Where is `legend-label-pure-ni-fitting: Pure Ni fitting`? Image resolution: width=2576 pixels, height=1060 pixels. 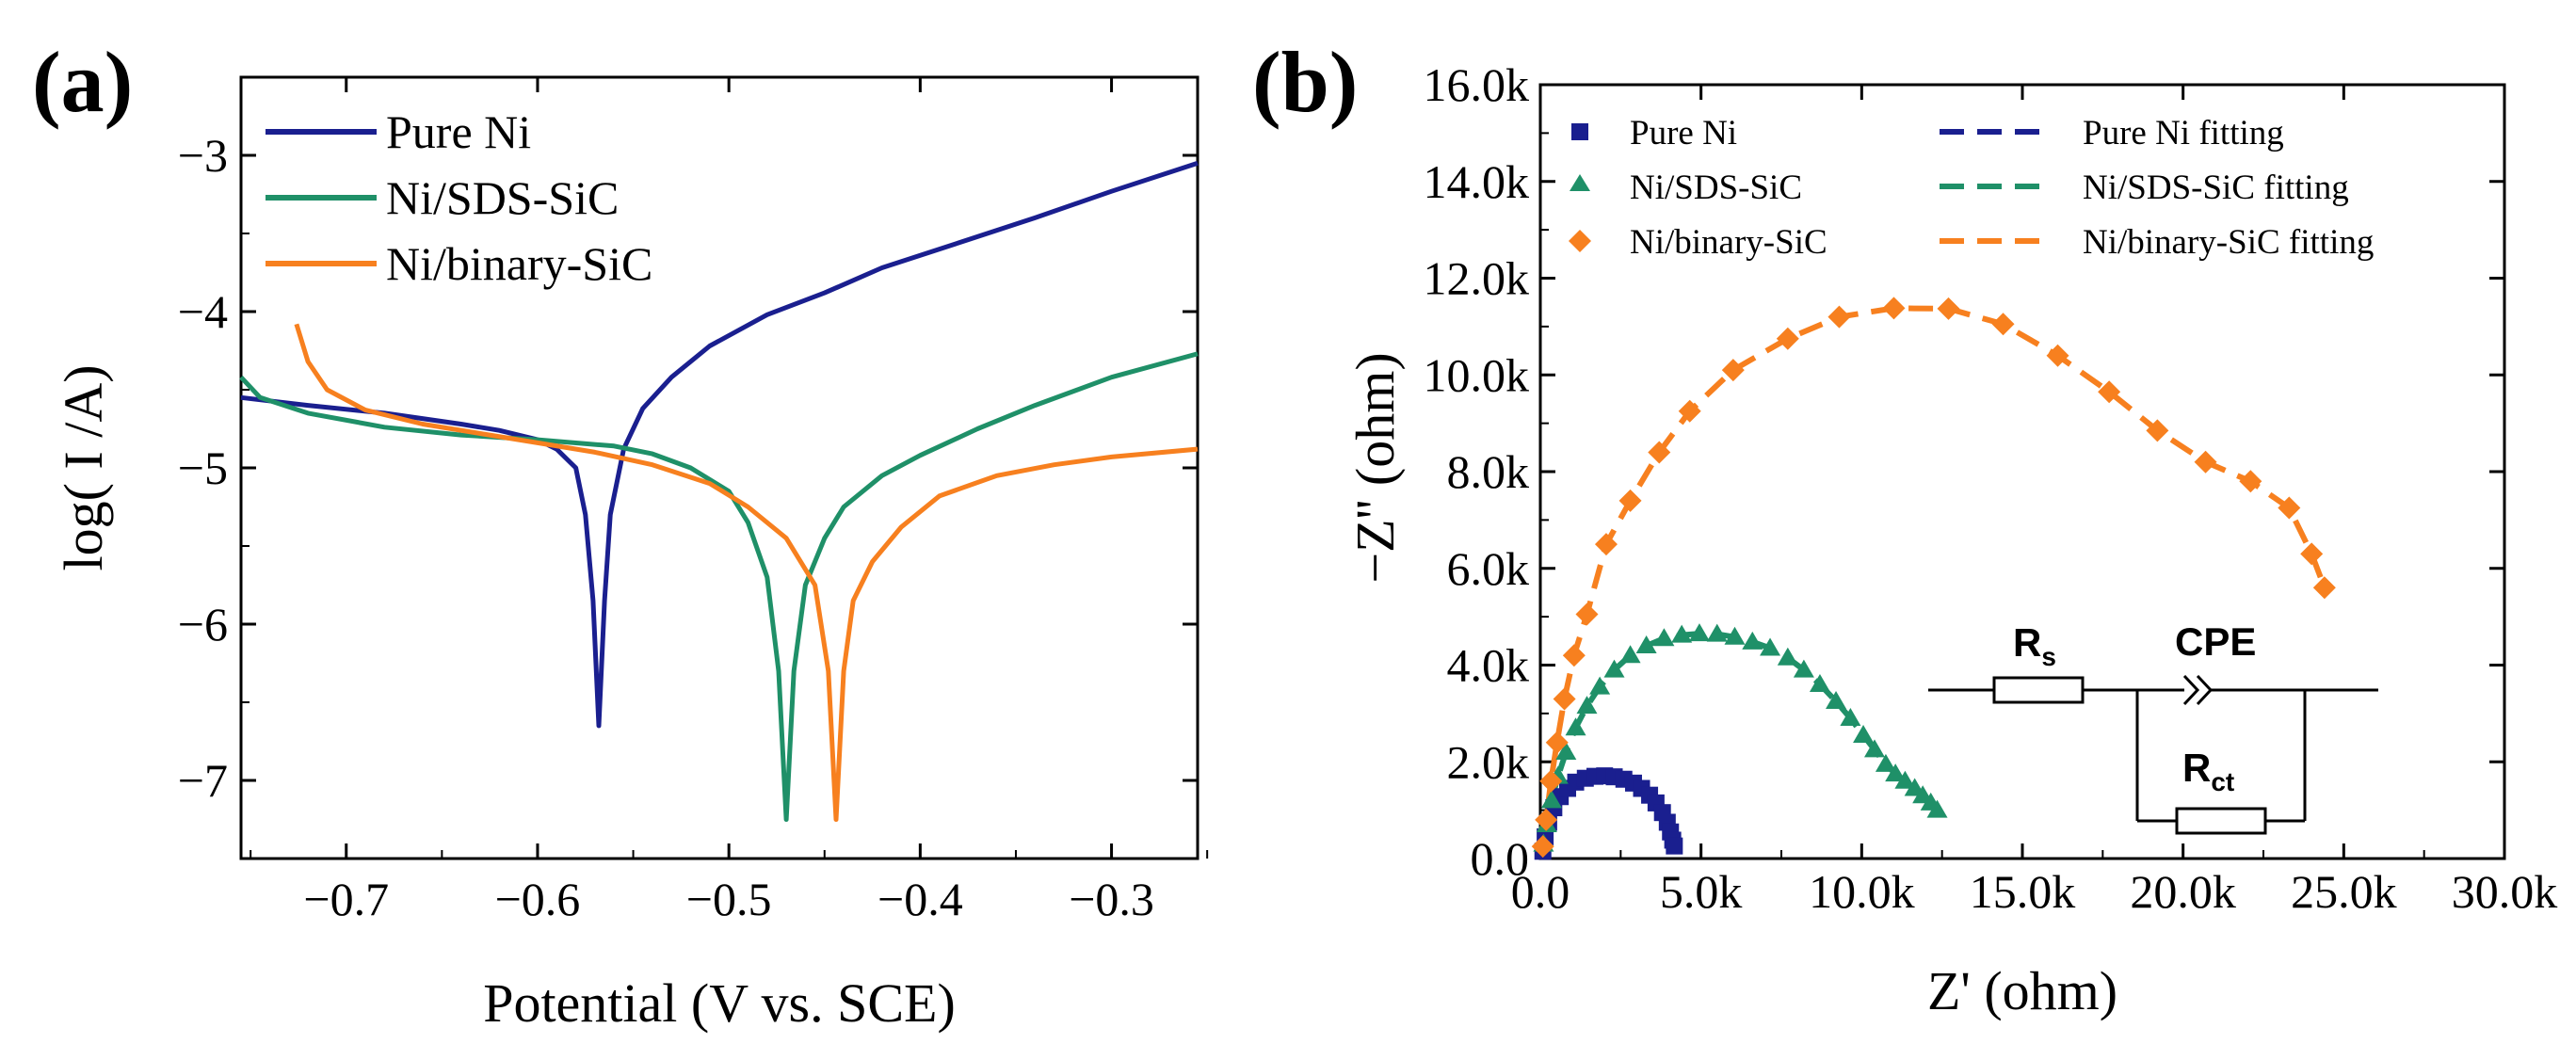
legend-label-pure-ni-fitting: Pure Ni fitting is located at coordinates (2183, 133).